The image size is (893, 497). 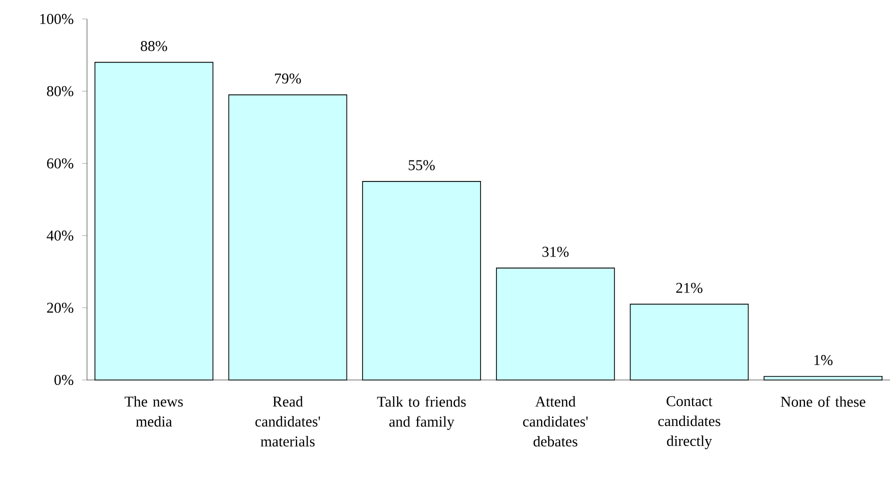 I want to click on data-label: 55%, so click(x=421, y=165).